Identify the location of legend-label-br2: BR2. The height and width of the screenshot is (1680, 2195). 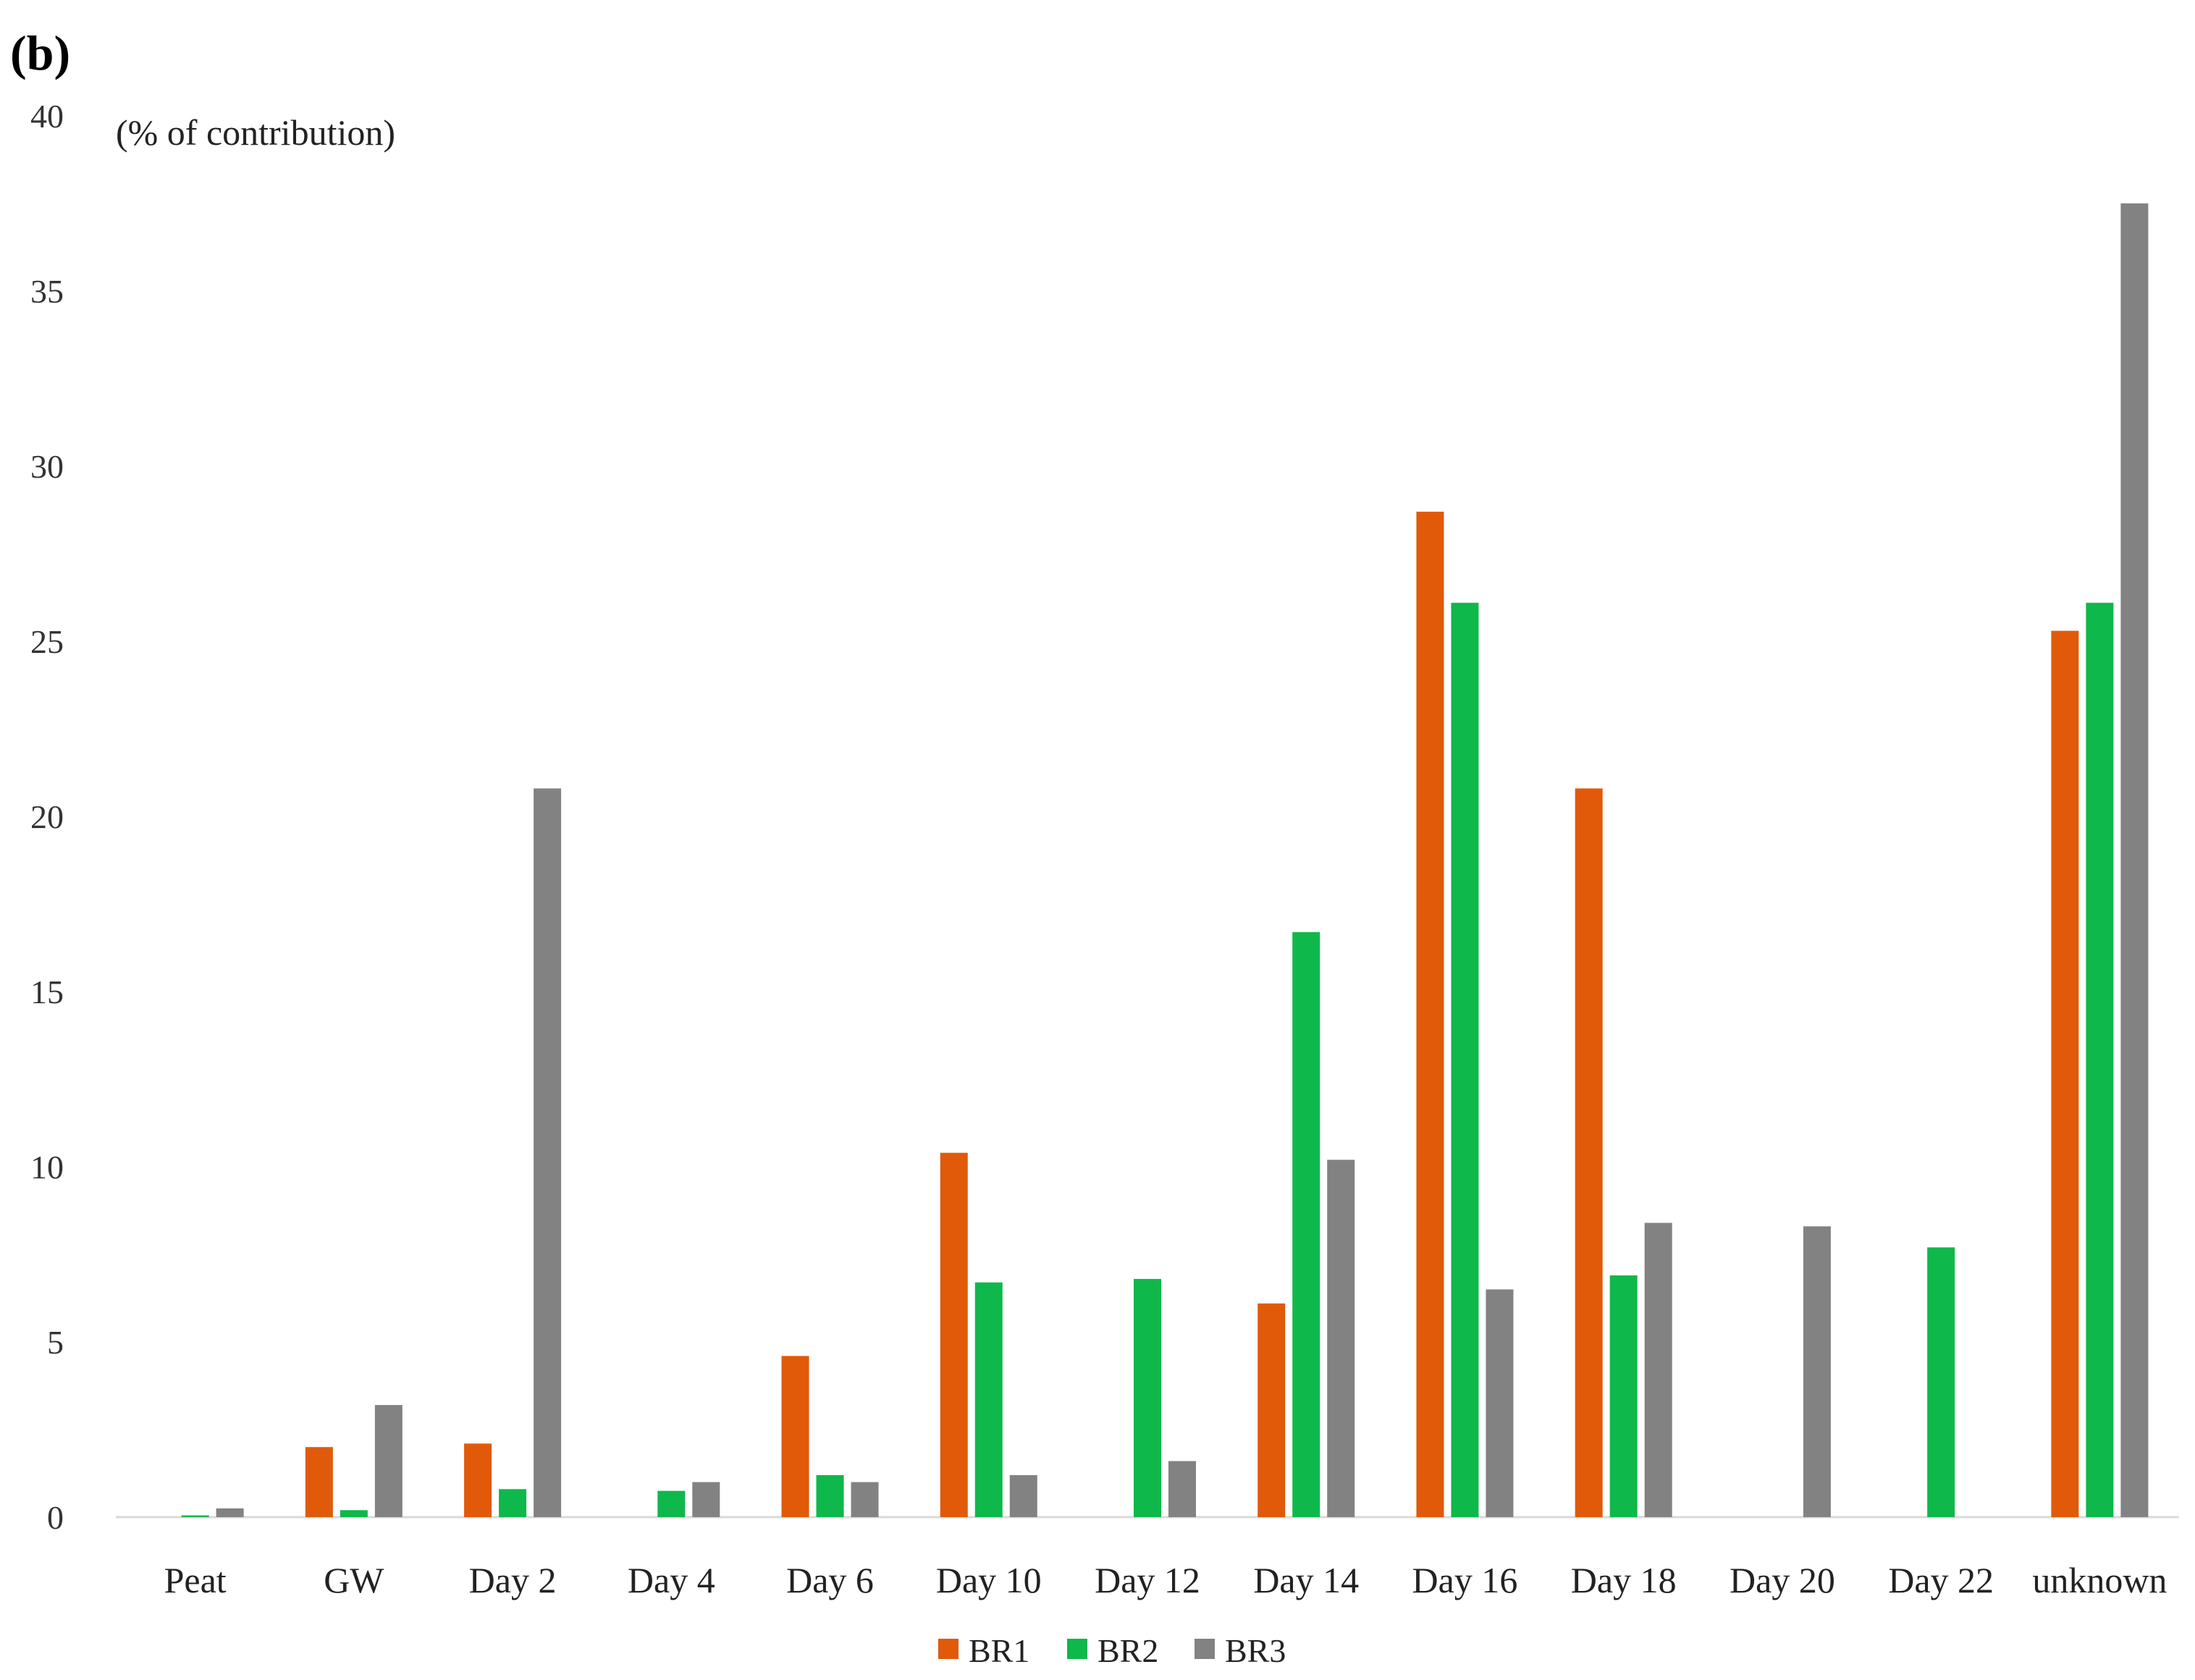
(1128, 1650).